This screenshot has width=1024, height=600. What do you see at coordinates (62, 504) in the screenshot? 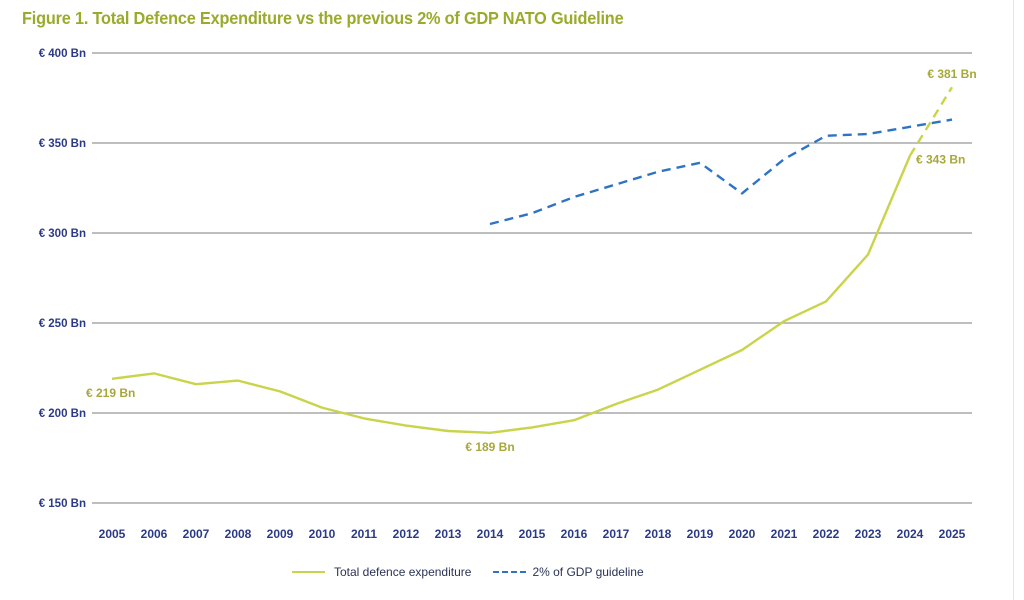
I see `y-tick-label: € 150 Bn` at bounding box center [62, 504].